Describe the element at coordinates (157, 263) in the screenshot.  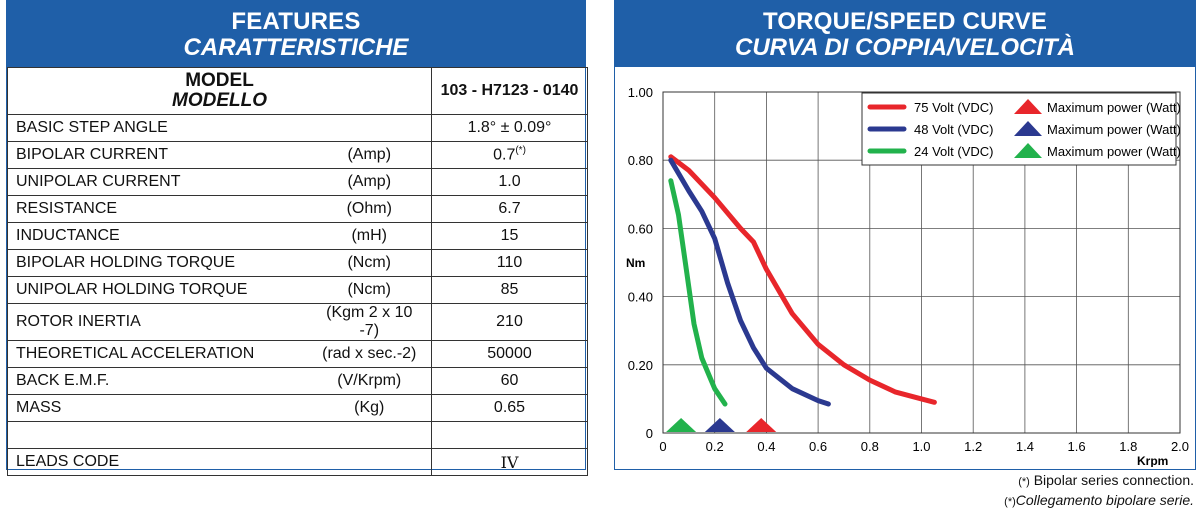
I see `feature-name: BIPOLAR HOLDING TORQUE` at that location.